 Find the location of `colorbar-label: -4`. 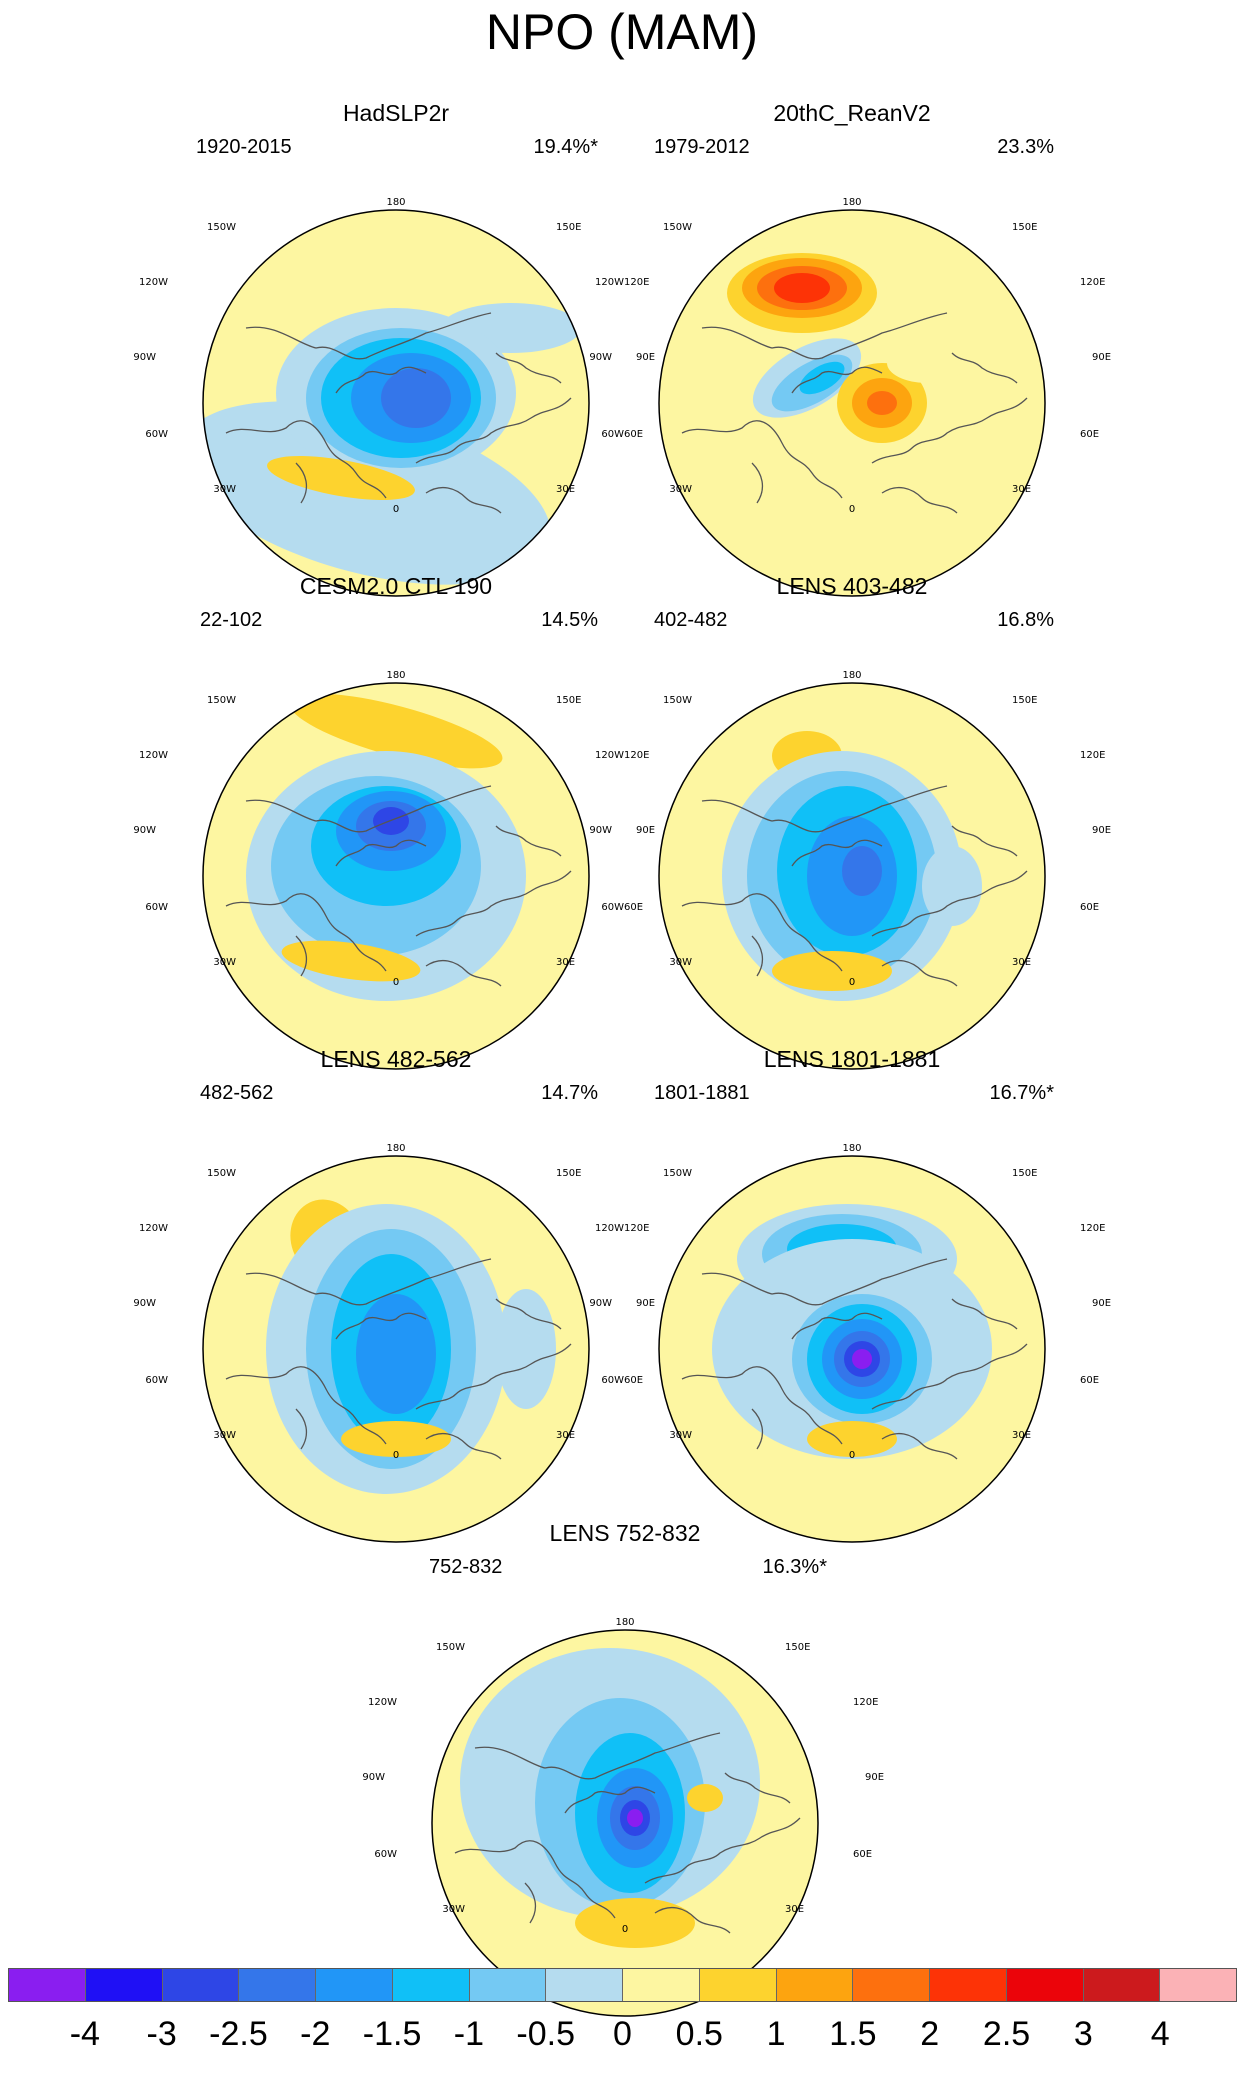

colorbar-label: -4 is located at coordinates (84, 2034).